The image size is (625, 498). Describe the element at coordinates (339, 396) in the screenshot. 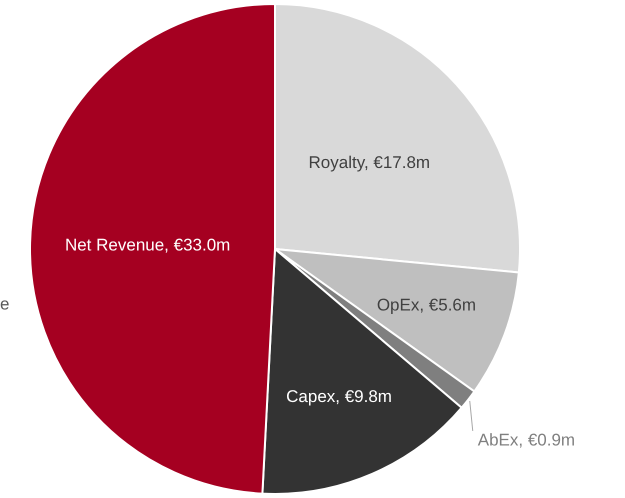

I see `slice-label: Capex, €9.8m` at that location.